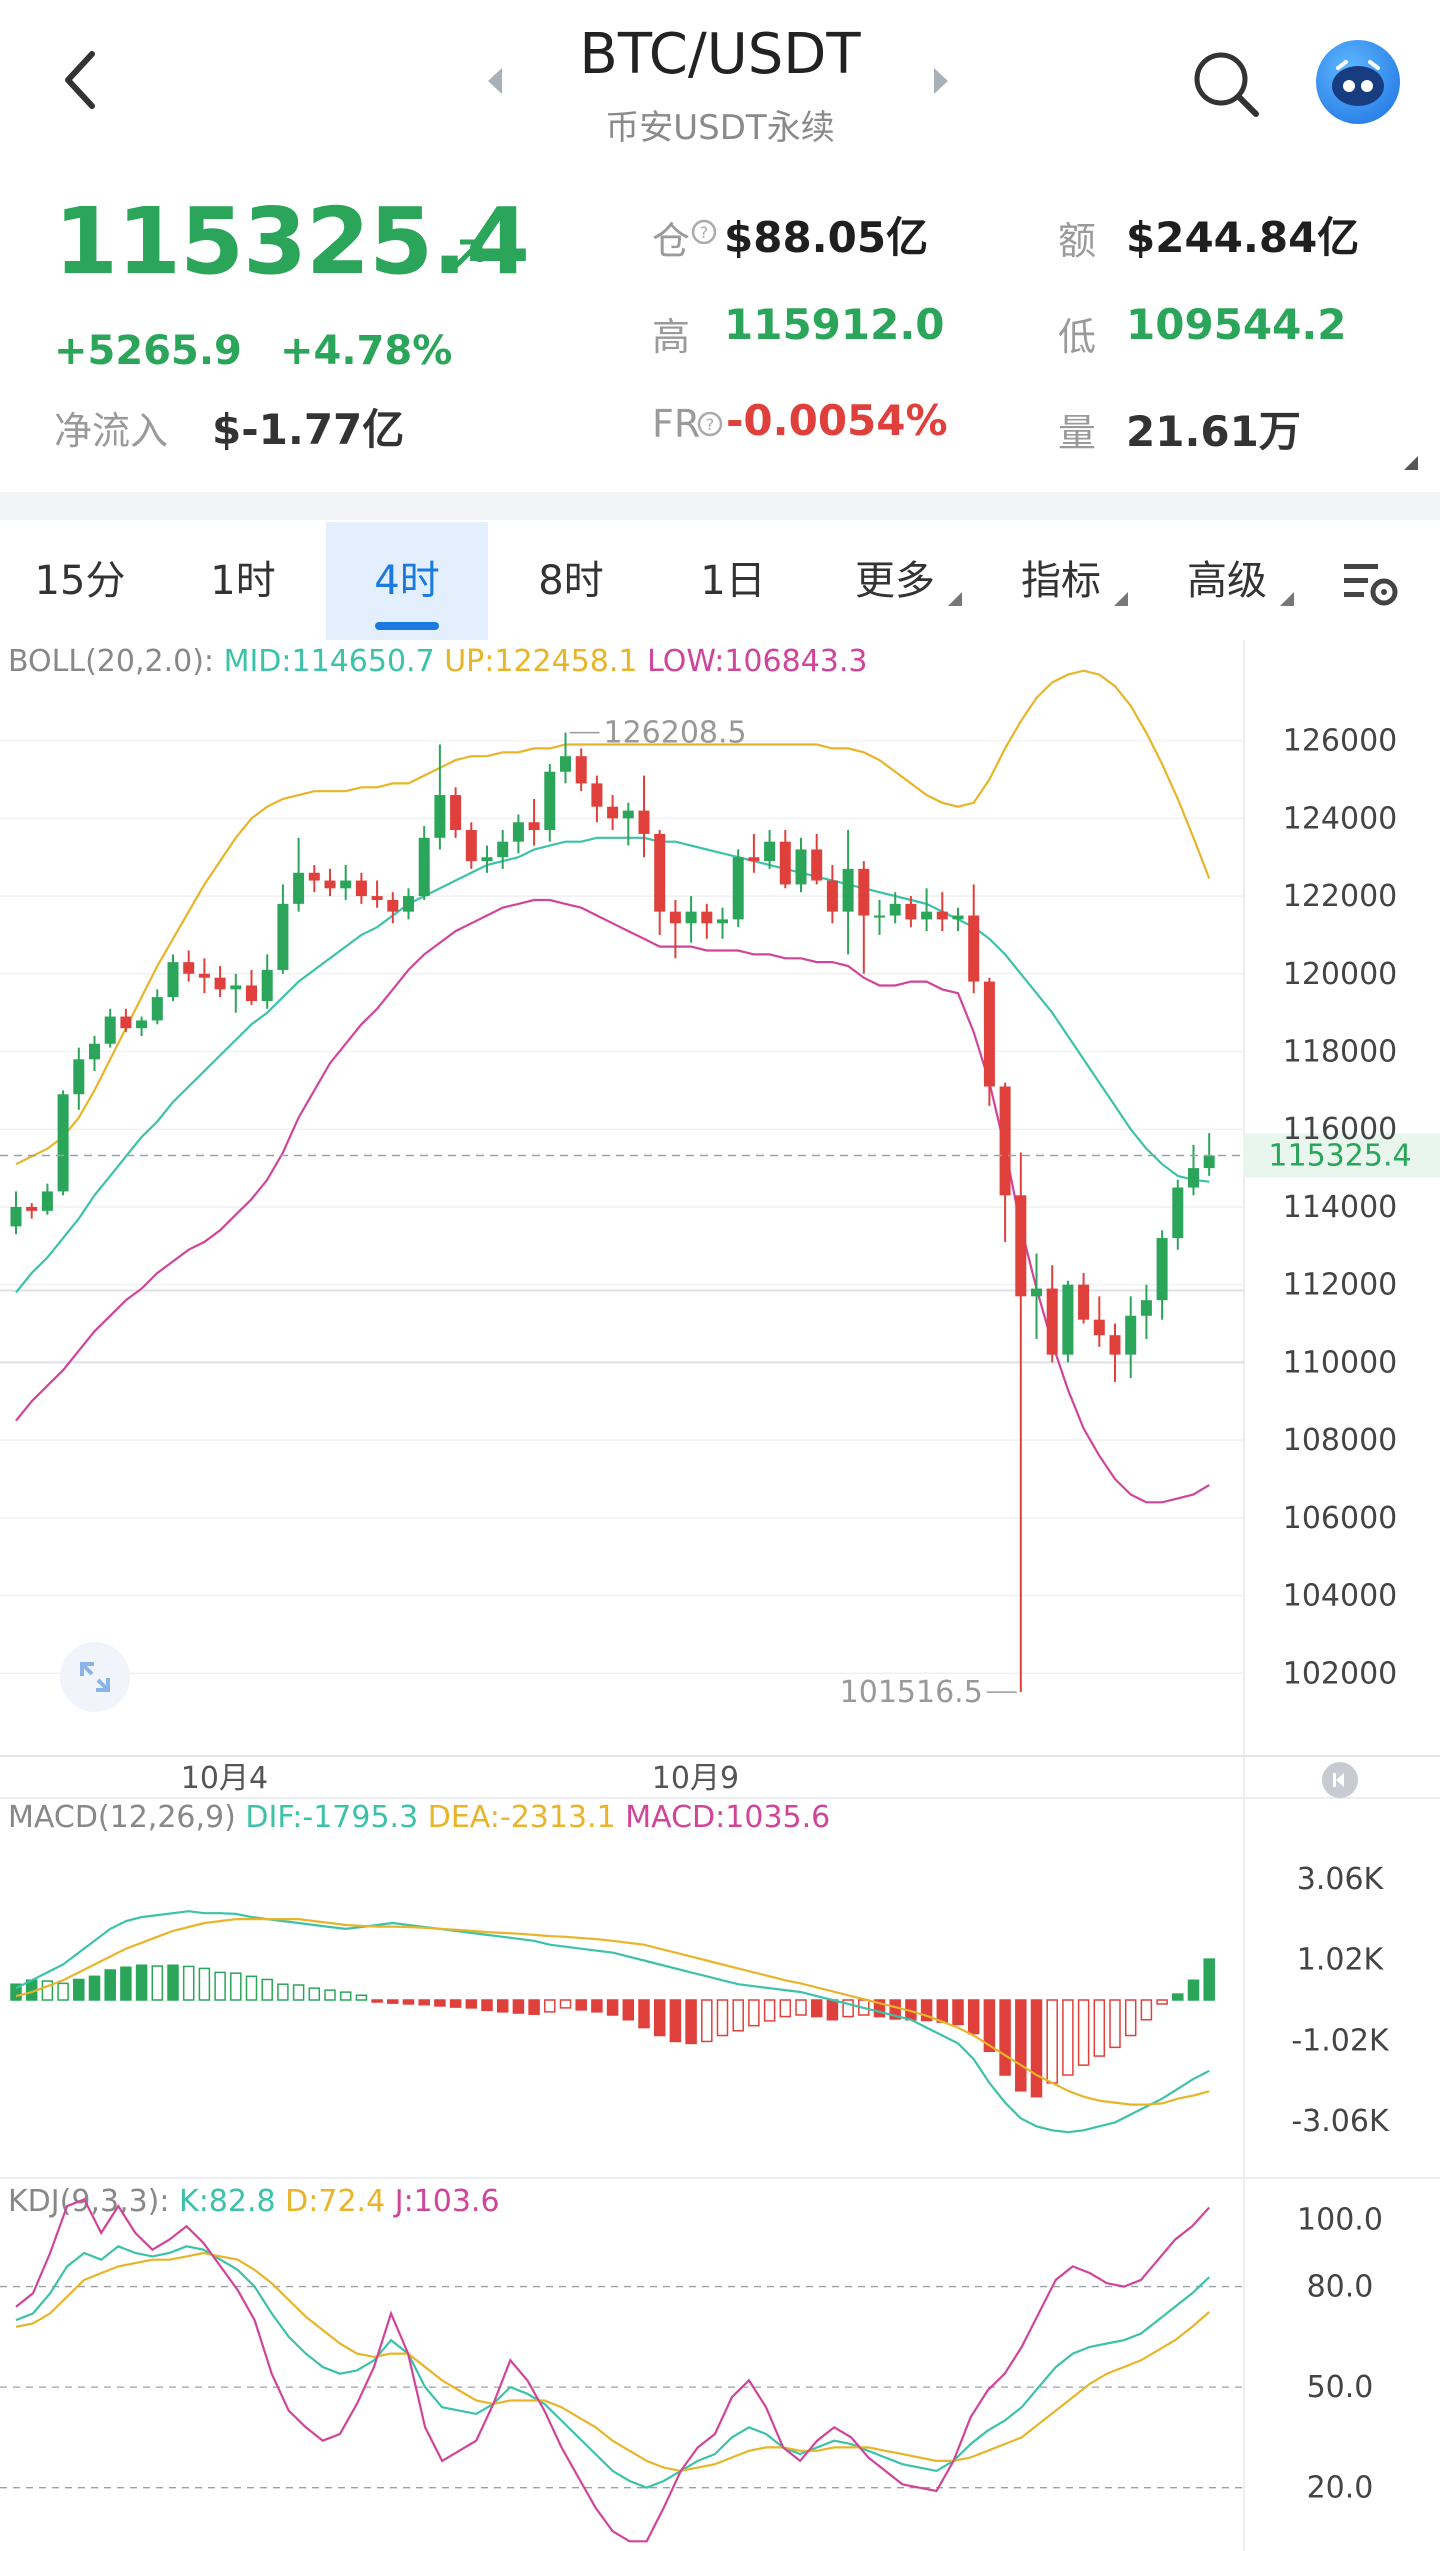  What do you see at coordinates (111, 661) in the screenshot?
I see `boll-name: BOLL(20,2.0):` at bounding box center [111, 661].